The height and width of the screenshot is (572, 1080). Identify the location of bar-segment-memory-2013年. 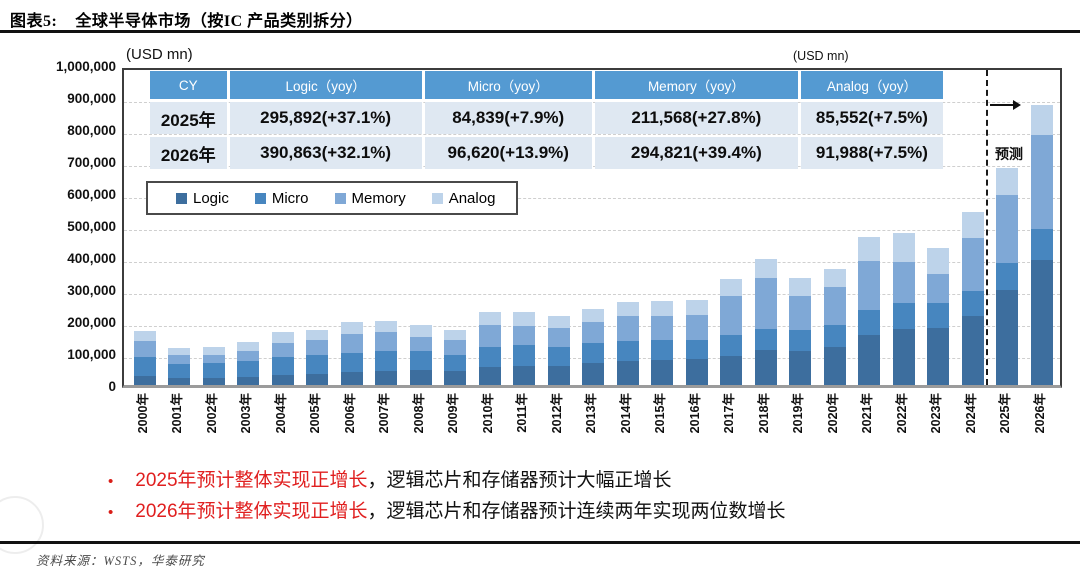
(593, 332).